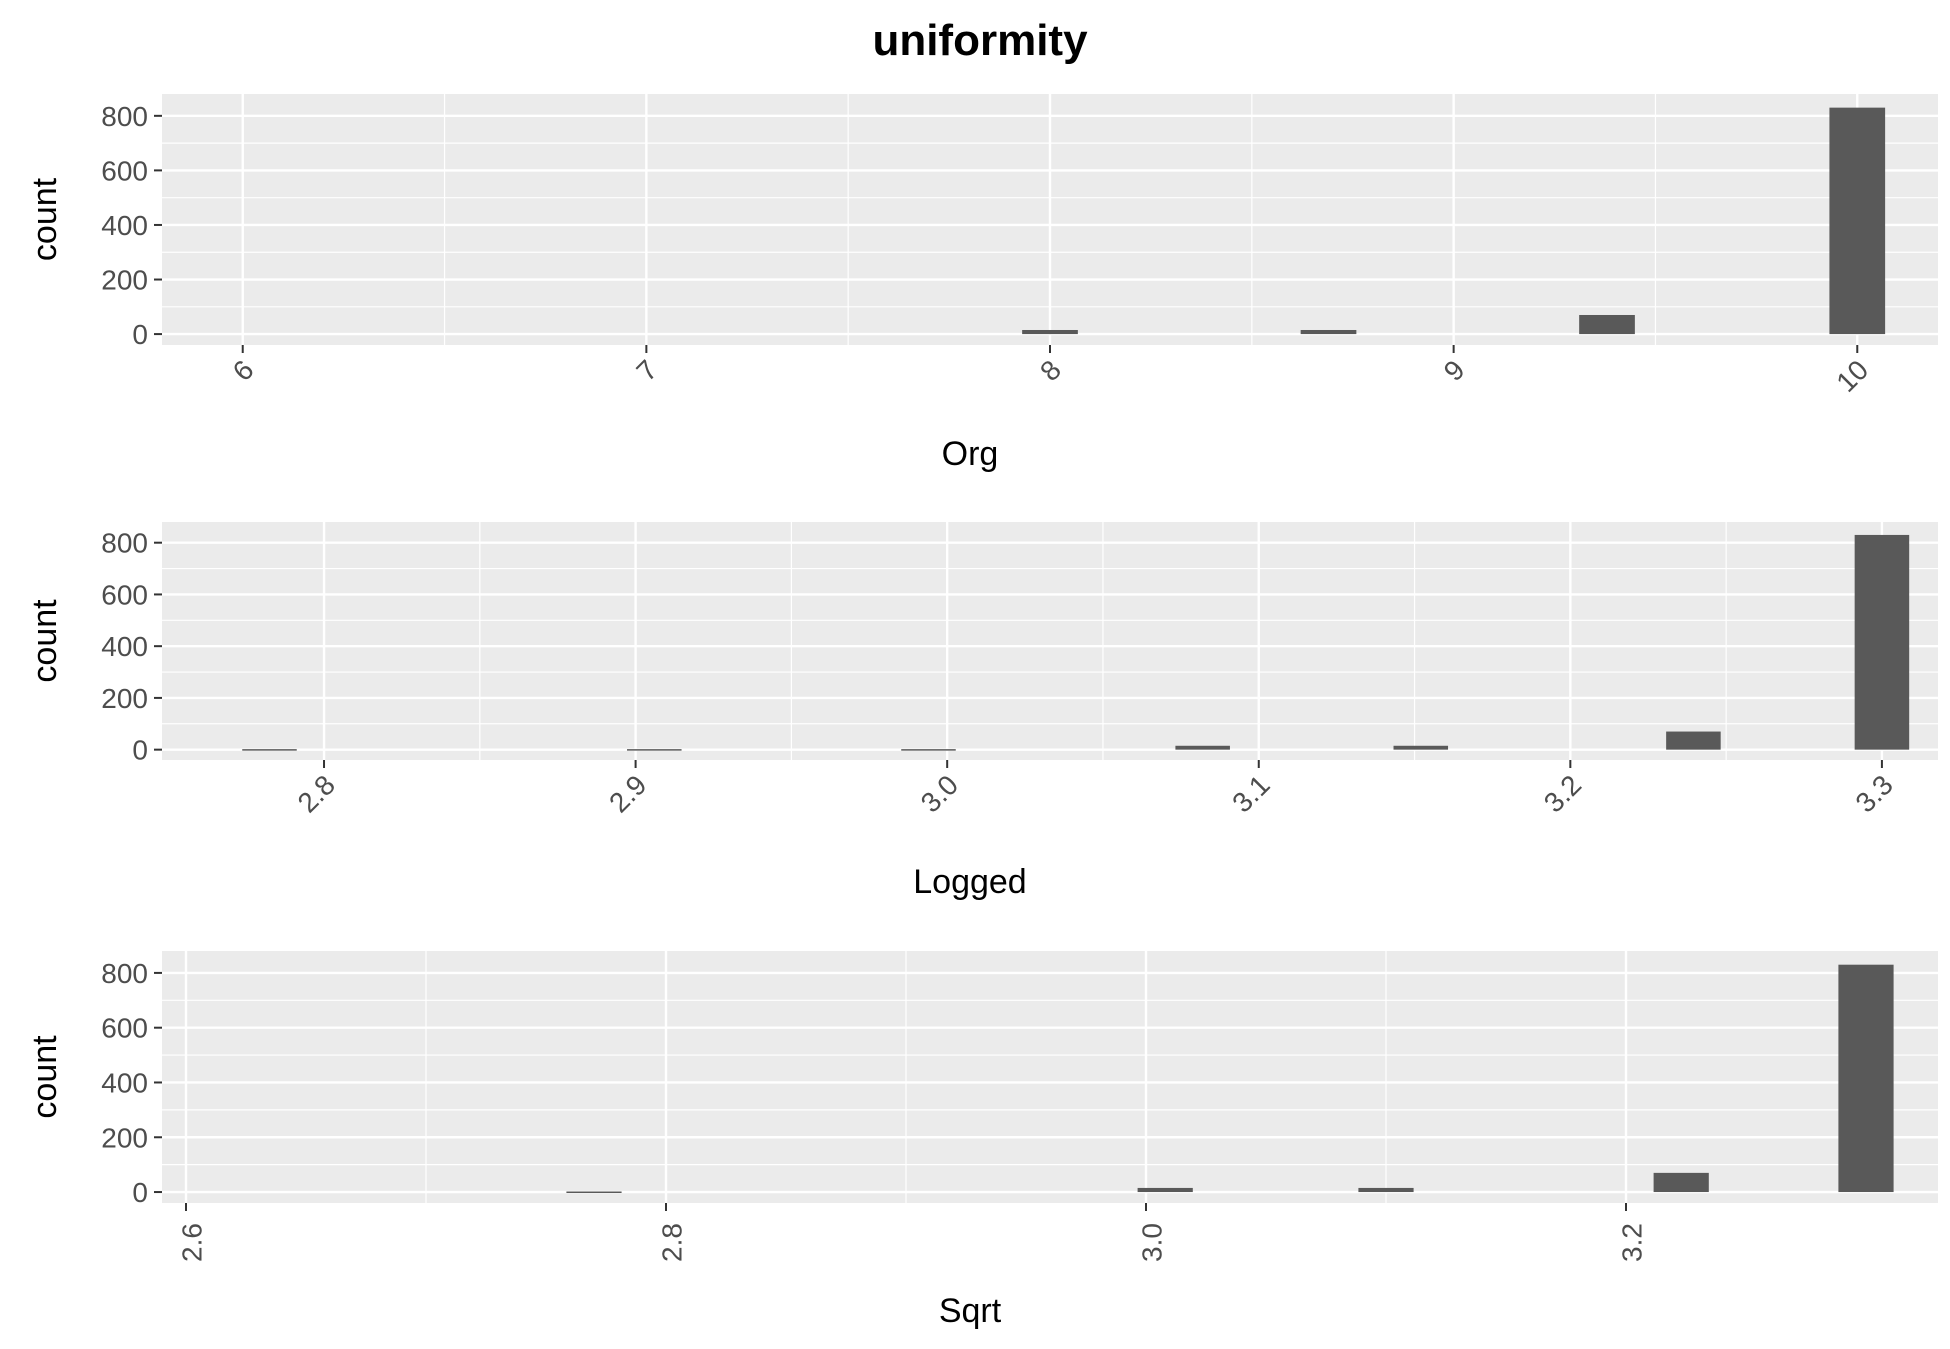 This screenshot has width=1950, height=1349. I want to click on x-tick-label: 3.3, so click(1873, 793).